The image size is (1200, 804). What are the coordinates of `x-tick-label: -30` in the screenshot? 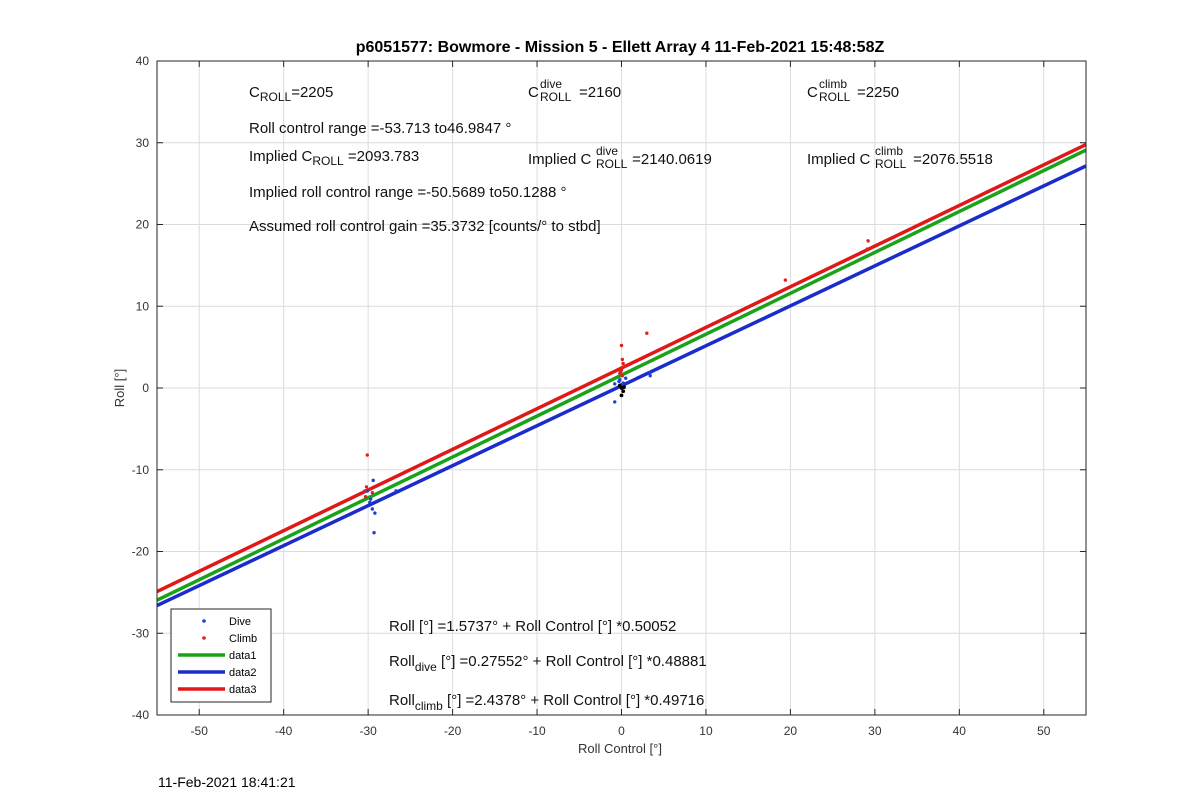 It's located at (368, 731).